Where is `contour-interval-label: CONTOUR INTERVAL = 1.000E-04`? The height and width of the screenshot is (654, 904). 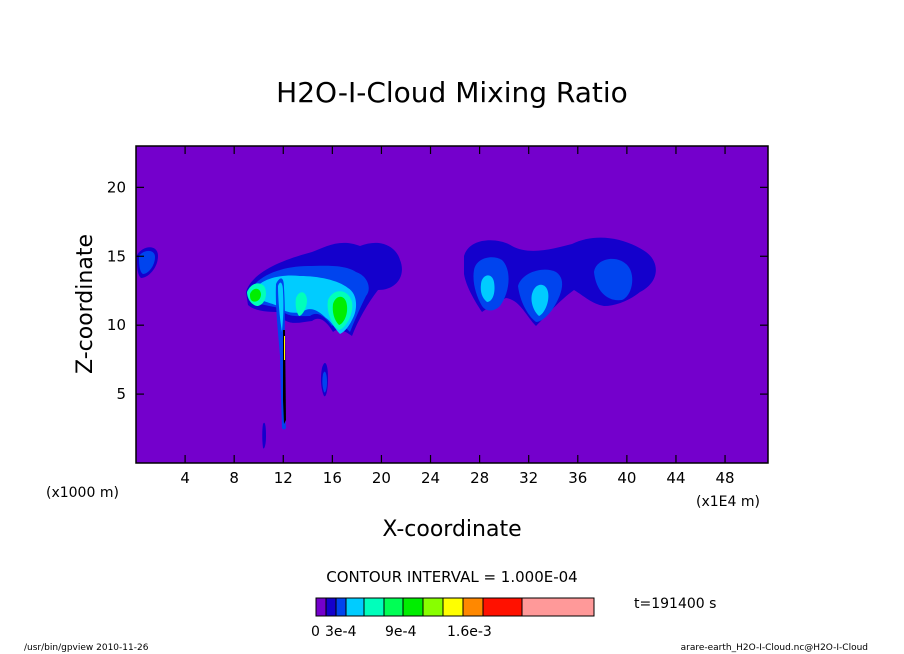 contour-interval-label: CONTOUR INTERVAL = 1.000E-04 is located at coordinates (451, 577).